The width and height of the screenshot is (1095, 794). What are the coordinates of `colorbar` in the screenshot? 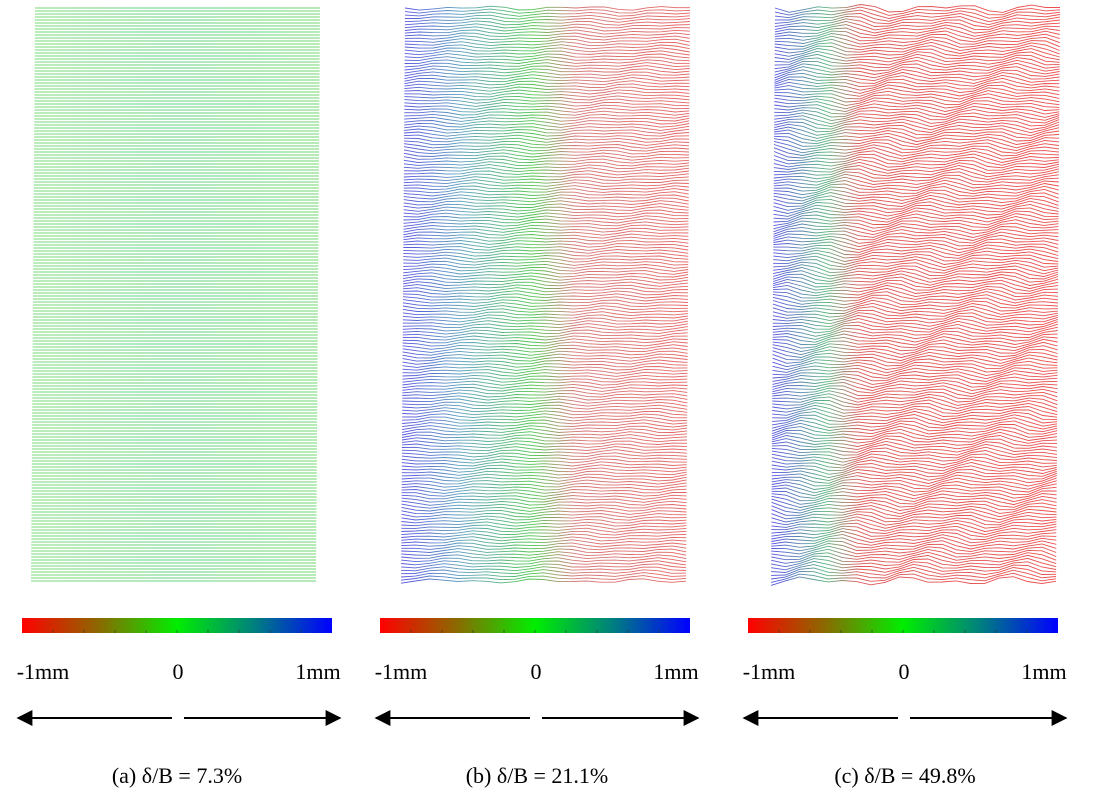 It's located at (177, 625).